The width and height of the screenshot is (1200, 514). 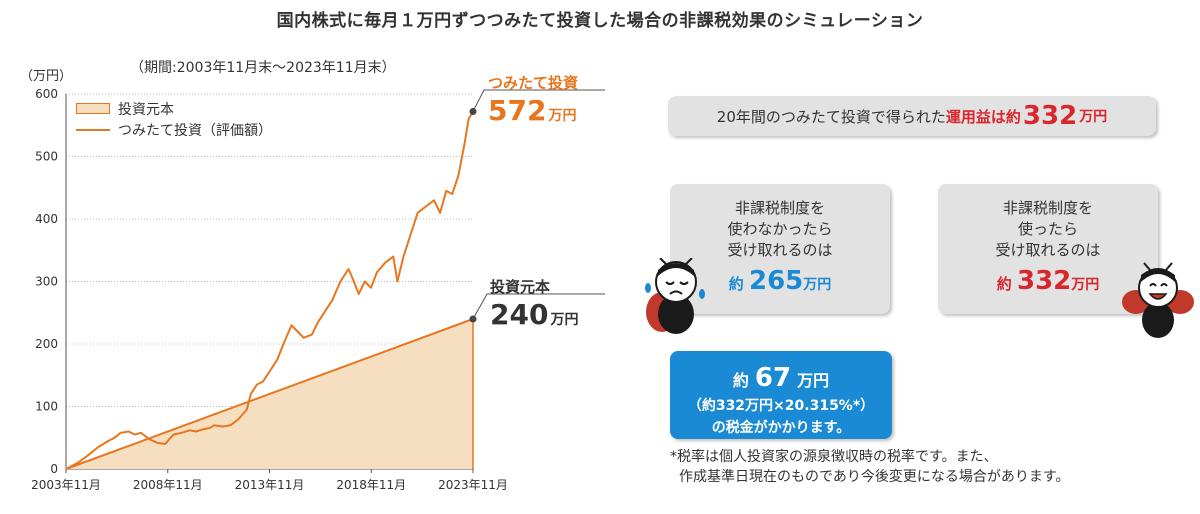 What do you see at coordinates (1047, 229) in the screenshot?
I see `with-line2: 使ったら` at bounding box center [1047, 229].